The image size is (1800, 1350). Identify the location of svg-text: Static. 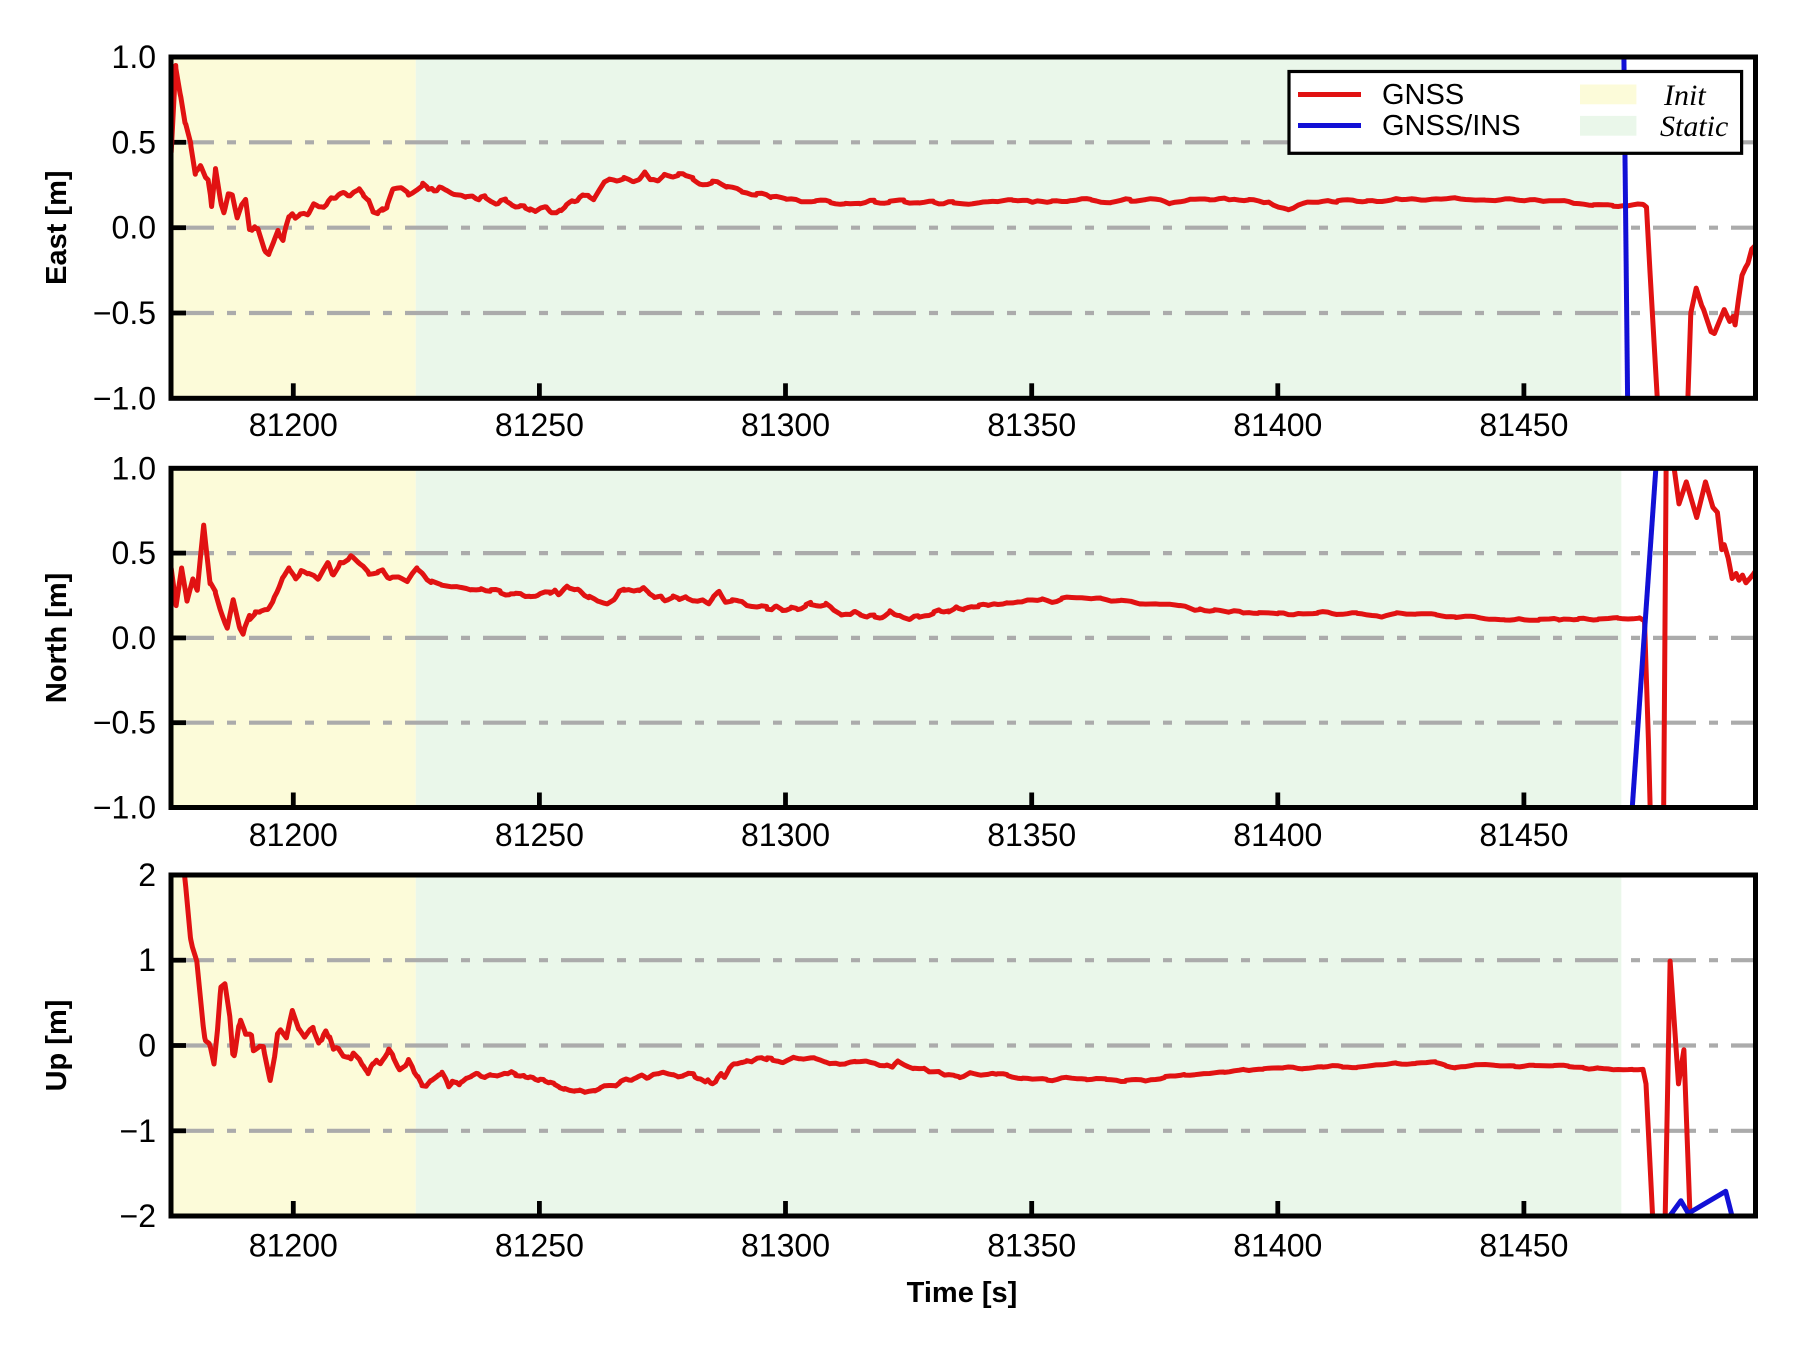
(1694, 126).